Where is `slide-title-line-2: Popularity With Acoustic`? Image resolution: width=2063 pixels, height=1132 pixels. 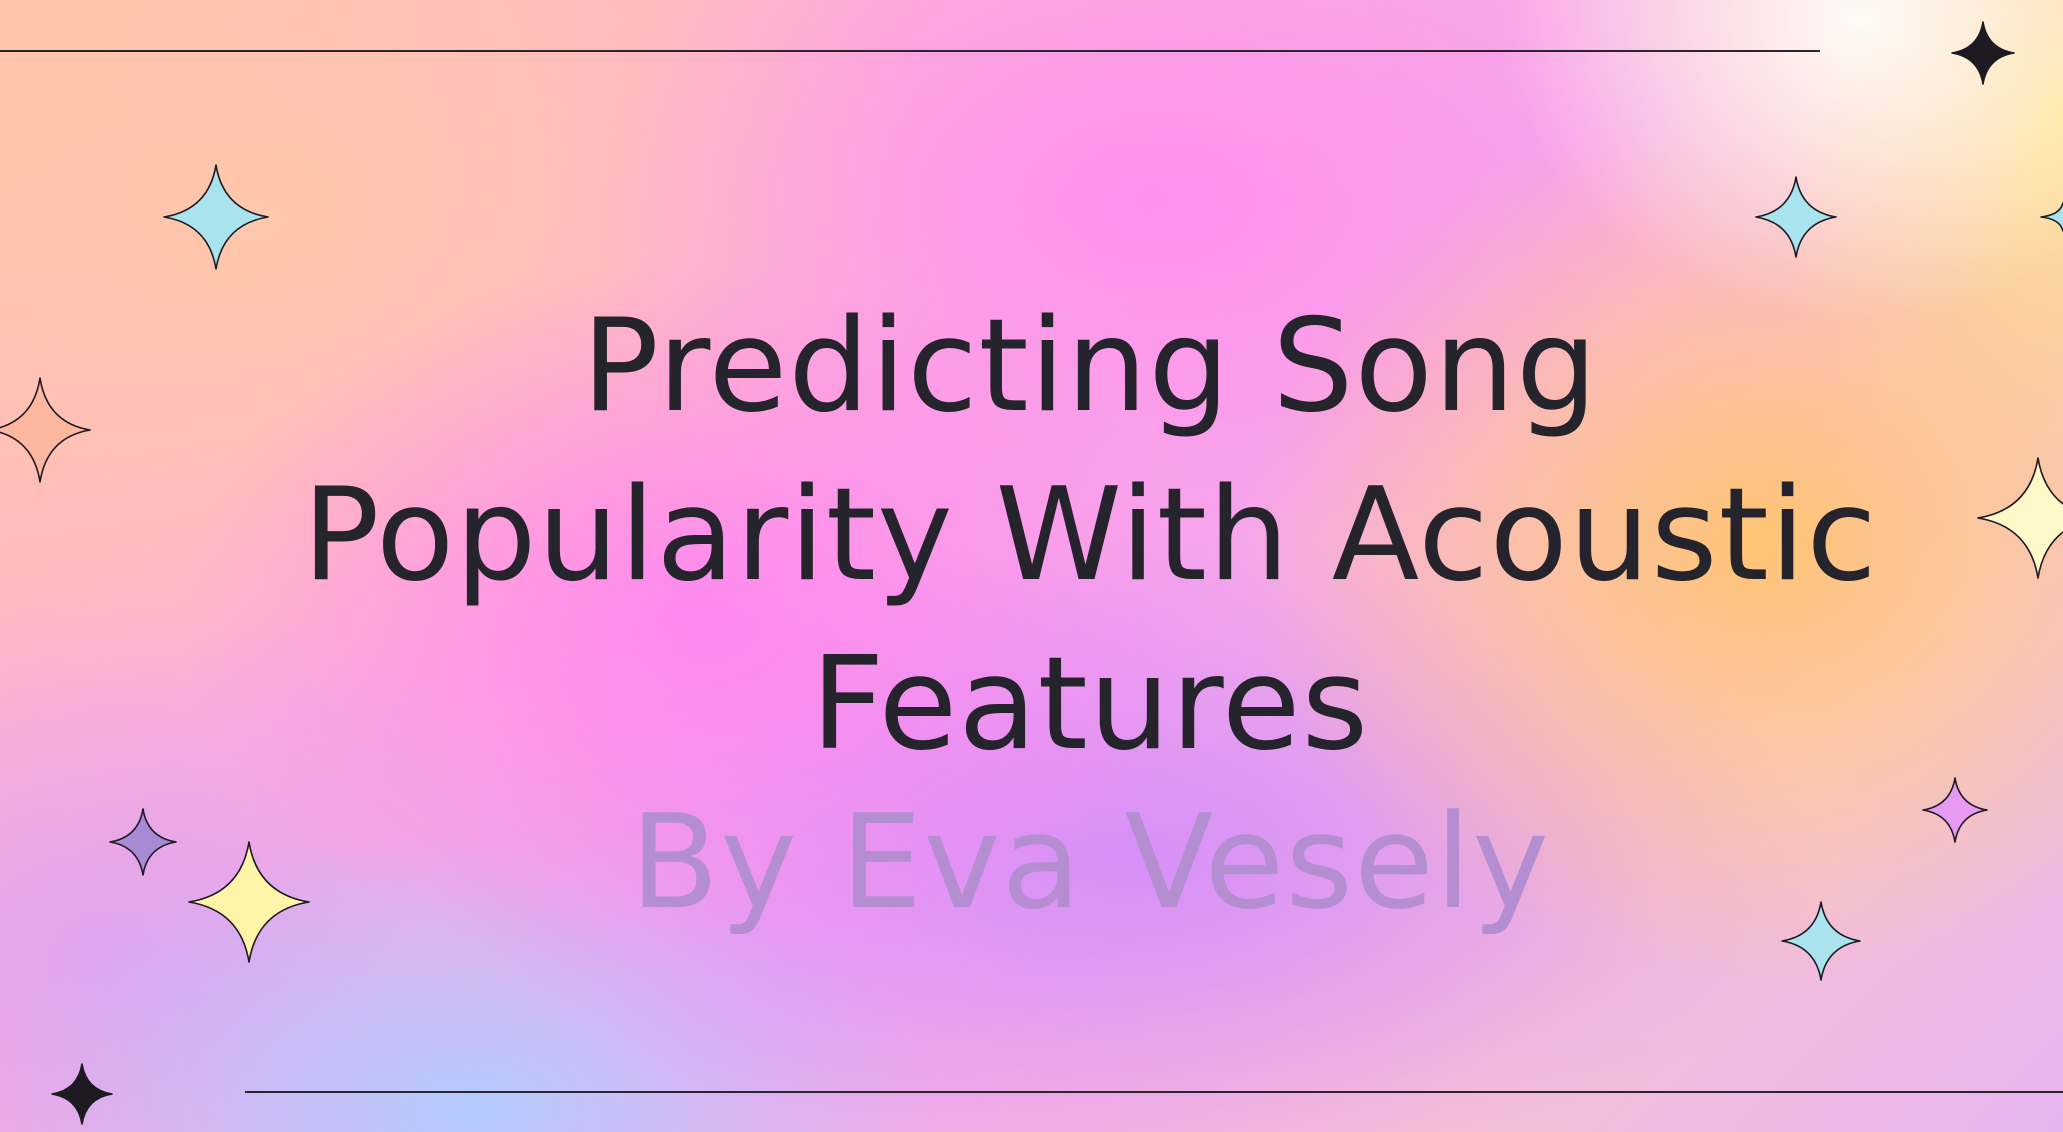 slide-title-line-2: Popularity With Acoustic is located at coordinates (1090, 535).